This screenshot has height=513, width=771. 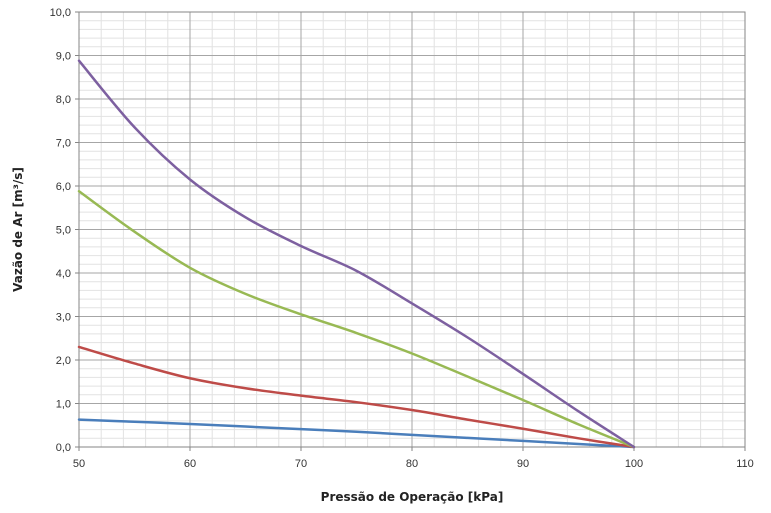 I want to click on x-tick-label: 70, so click(x=301, y=464).